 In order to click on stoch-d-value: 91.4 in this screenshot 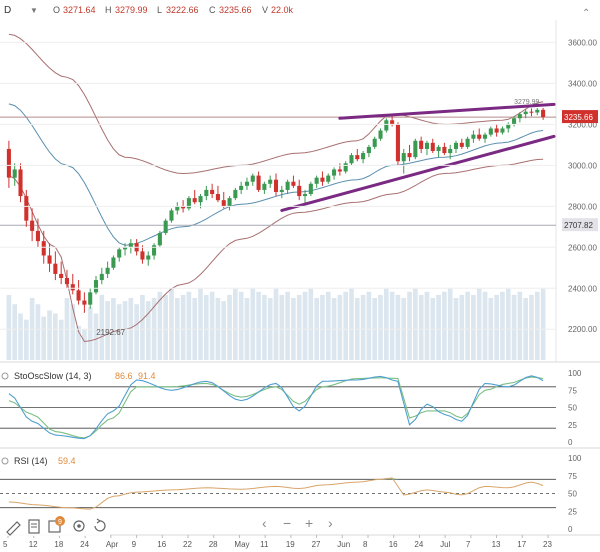, I will do `click(147, 376)`.